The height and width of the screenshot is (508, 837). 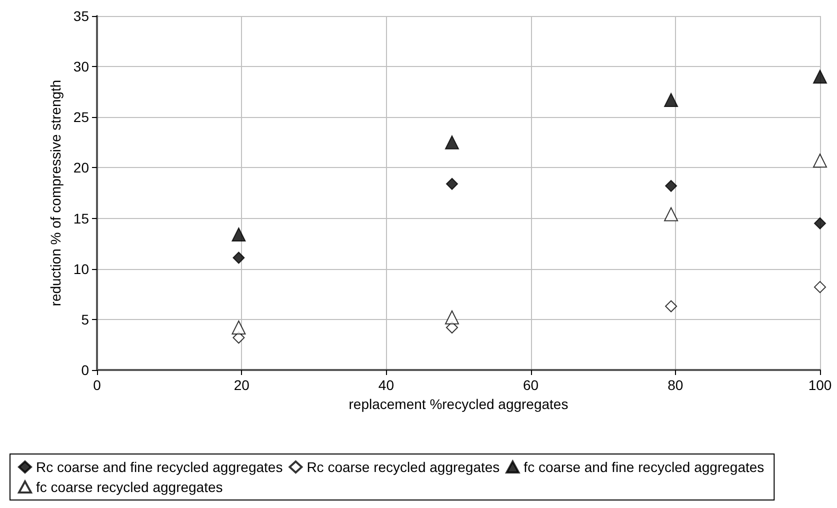 I want to click on legend-label: Rc coarse and fine recycled aggregates, so click(x=159, y=467).